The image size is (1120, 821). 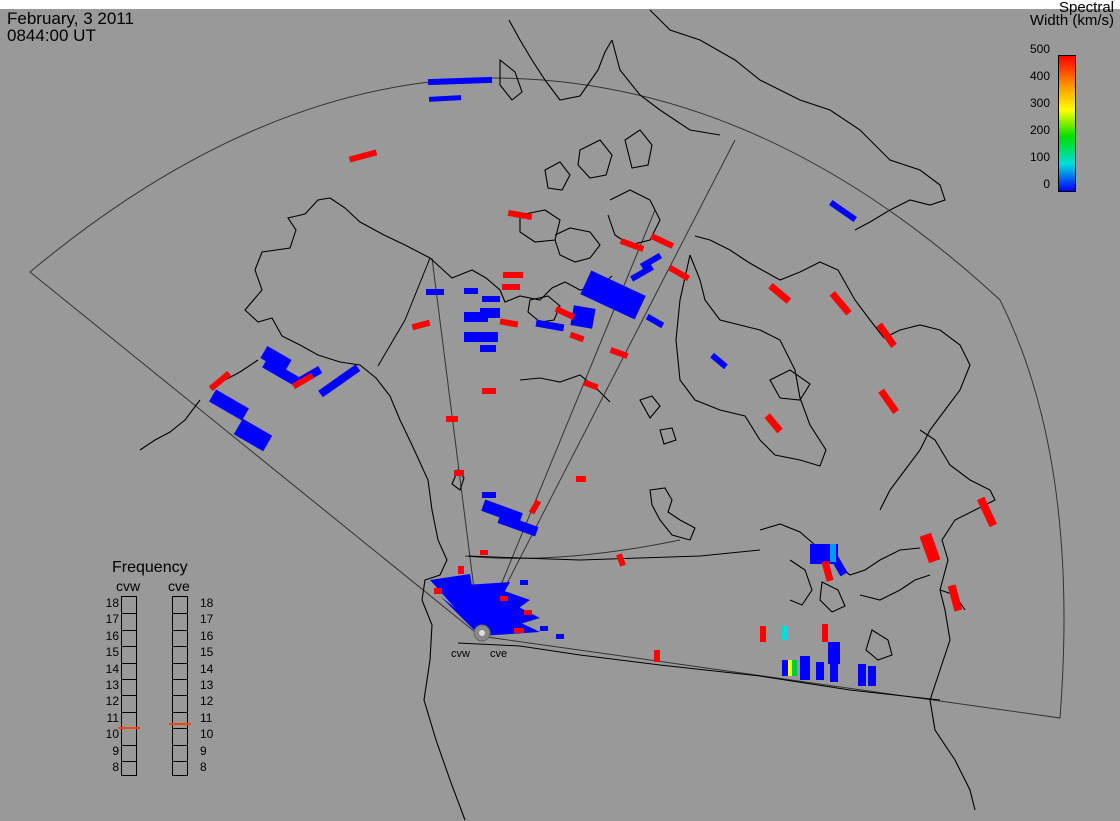 What do you see at coordinates (1071, 20) in the screenshot?
I see `colorbar-title-line2: Width (km/s)` at bounding box center [1071, 20].